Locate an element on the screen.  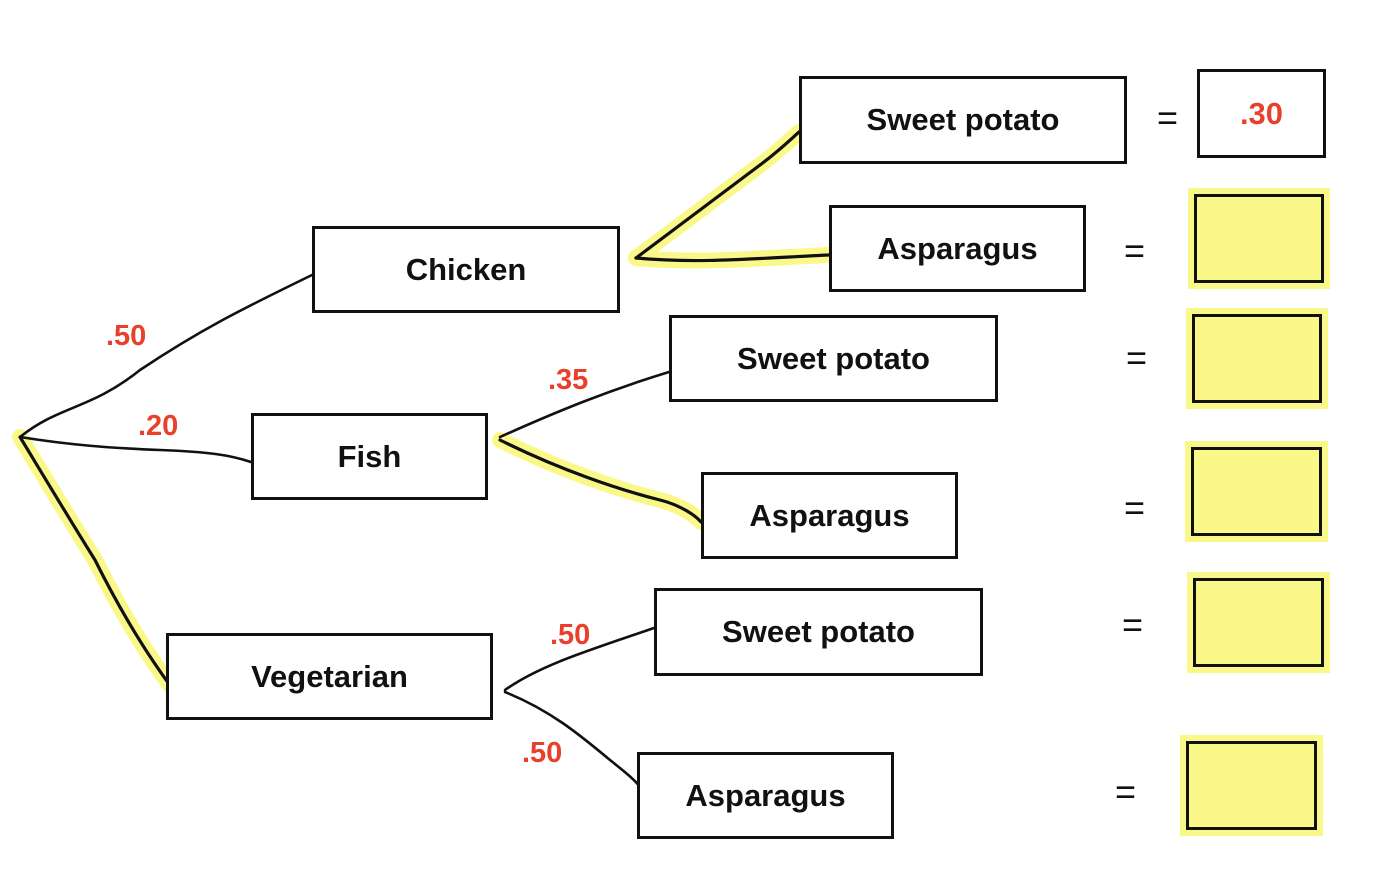
branch-vegetarian-asparagus is located at coordinates (572, 739).